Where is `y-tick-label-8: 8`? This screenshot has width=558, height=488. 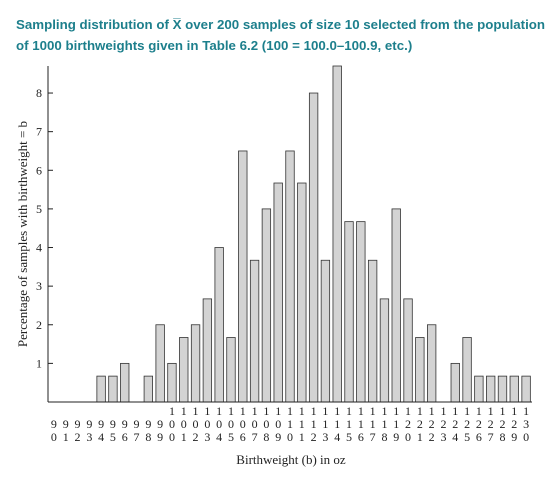 y-tick-label-8: 8 is located at coordinates (39, 93).